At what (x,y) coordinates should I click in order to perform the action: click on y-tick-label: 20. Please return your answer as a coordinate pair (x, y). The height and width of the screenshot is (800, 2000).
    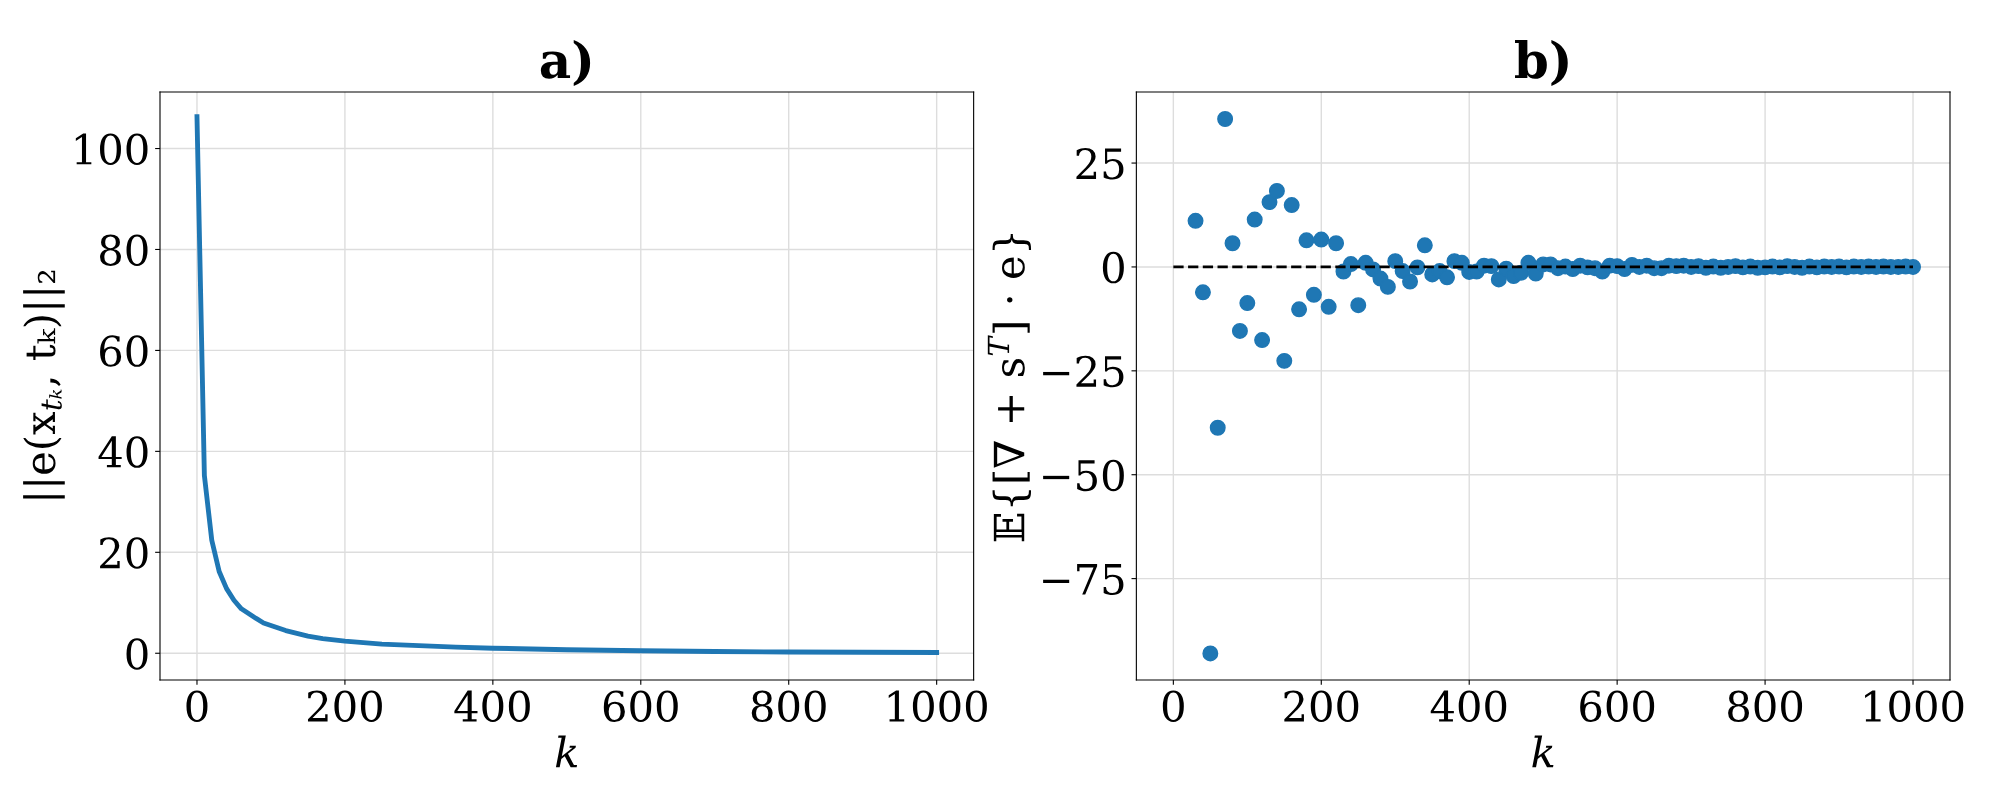
    Looking at the image, I should click on (124, 553).